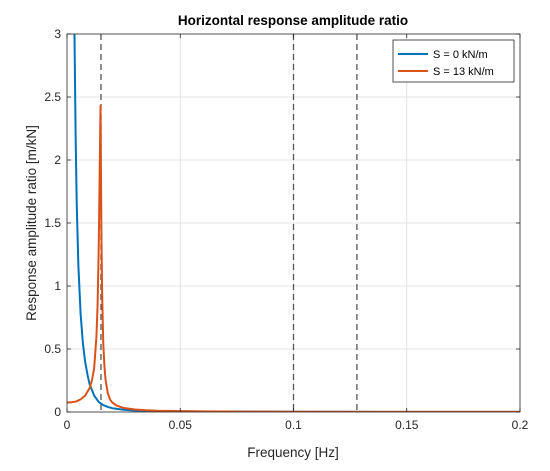 The height and width of the screenshot is (471, 550). What do you see at coordinates (52, 223) in the screenshot?
I see `y-tick-label: 1.5` at bounding box center [52, 223].